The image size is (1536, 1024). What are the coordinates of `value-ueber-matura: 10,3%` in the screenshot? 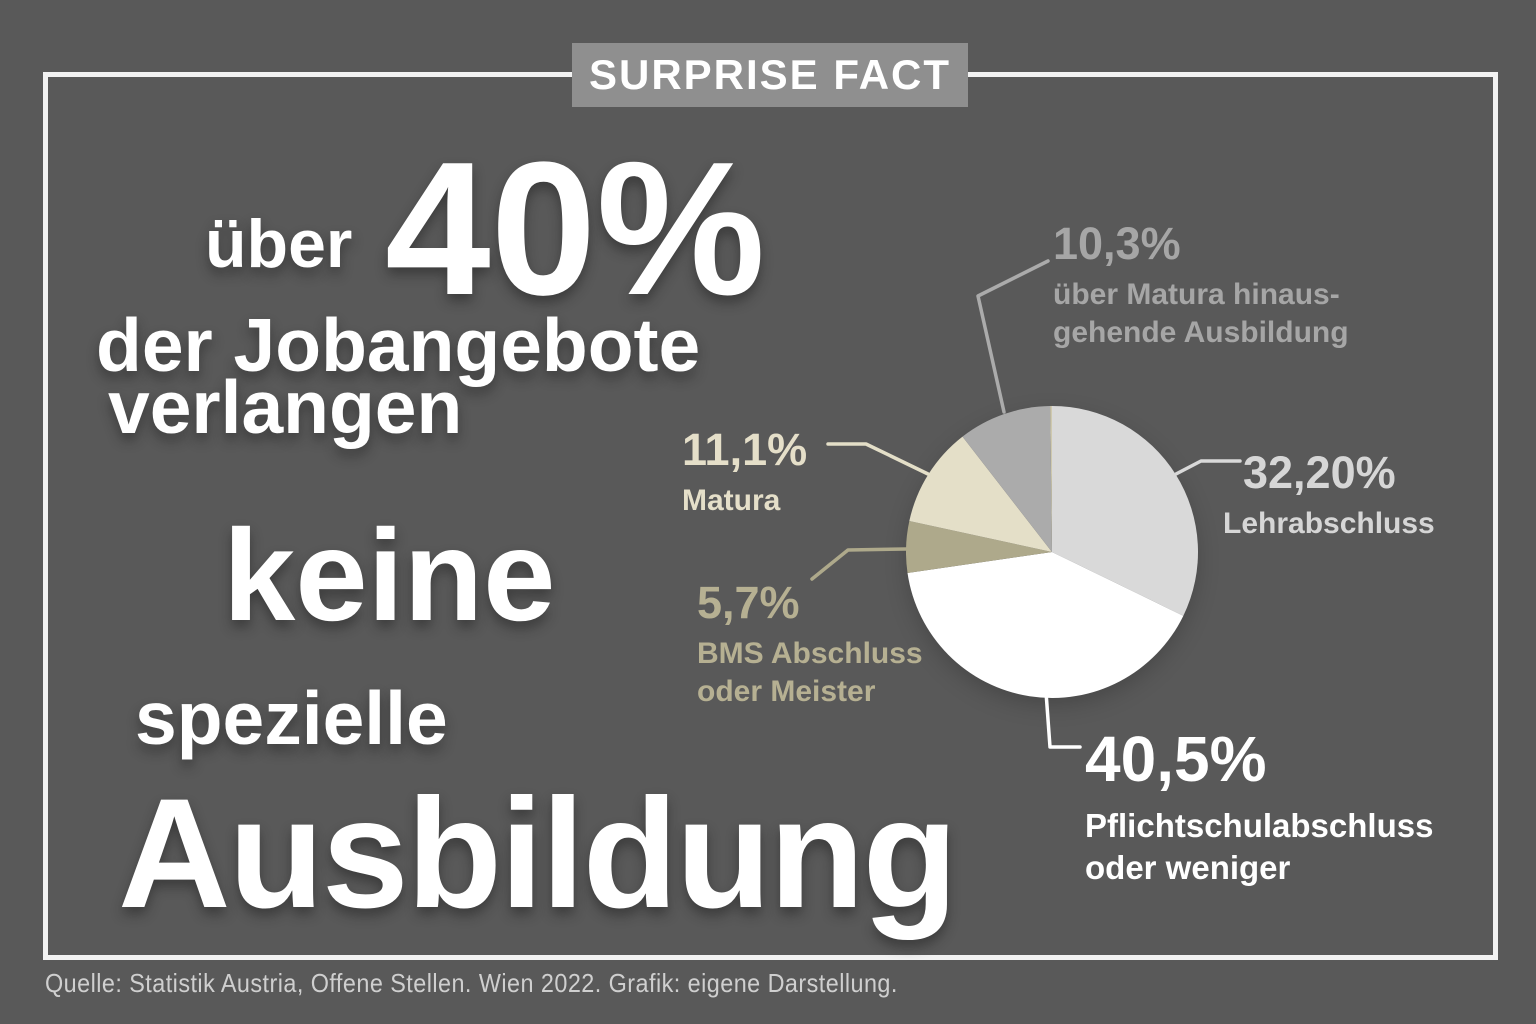 It's located at (1117, 243).